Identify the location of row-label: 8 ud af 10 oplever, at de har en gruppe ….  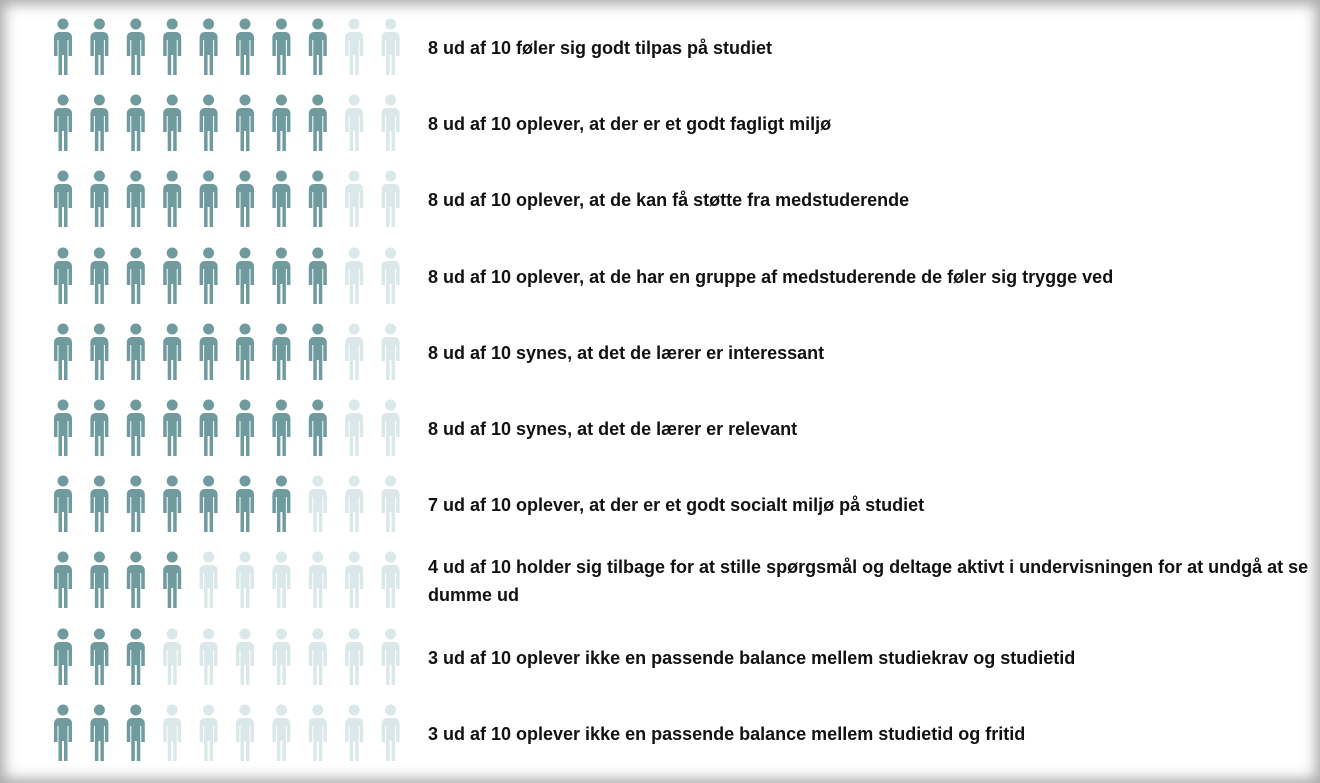
(771, 276).